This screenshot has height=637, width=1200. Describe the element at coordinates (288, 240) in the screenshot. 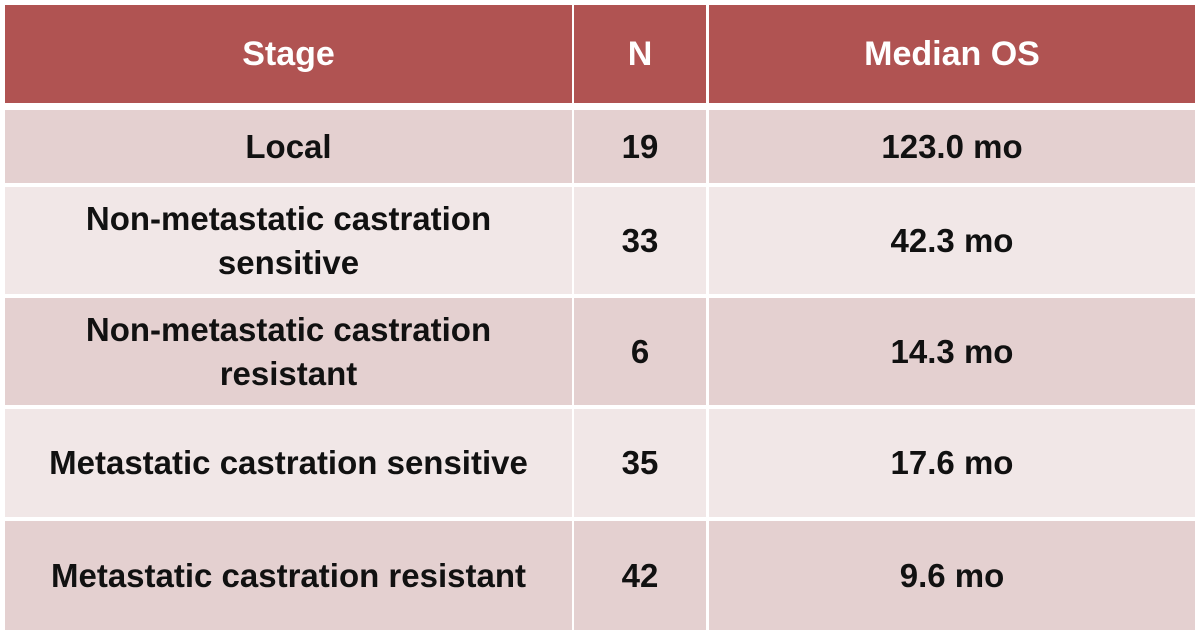

I see `table-cell: Non-metastatic castration sensitive` at that location.